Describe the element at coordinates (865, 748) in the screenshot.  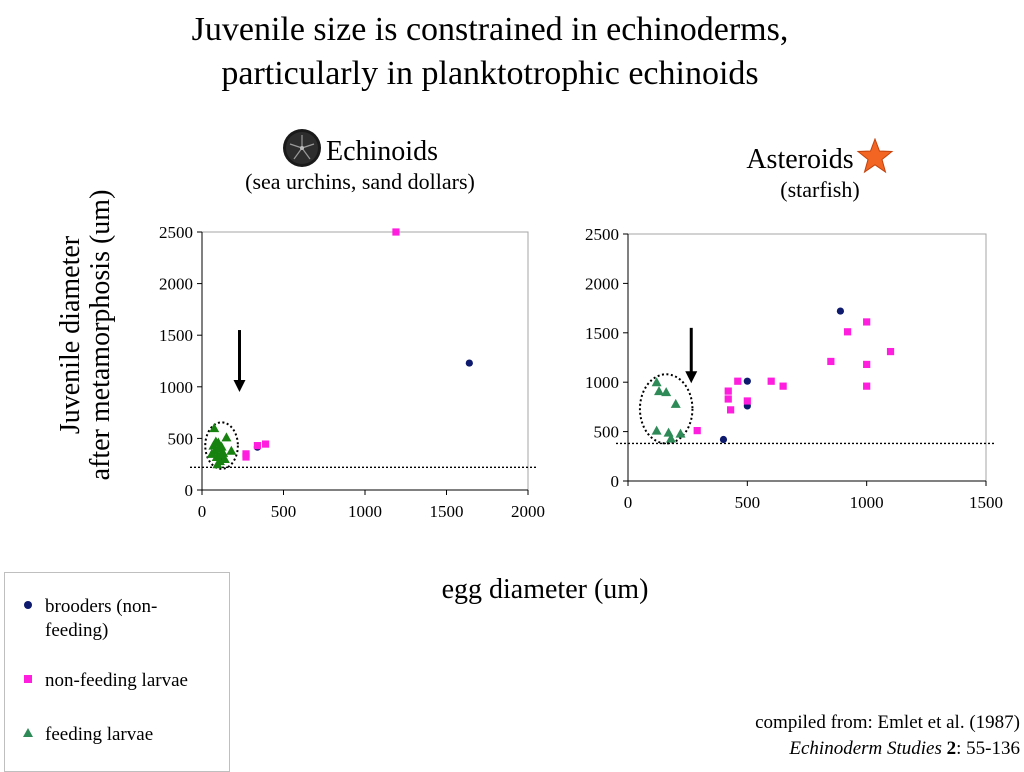
I see `credit-journal: Echinoderm Studies` at that location.